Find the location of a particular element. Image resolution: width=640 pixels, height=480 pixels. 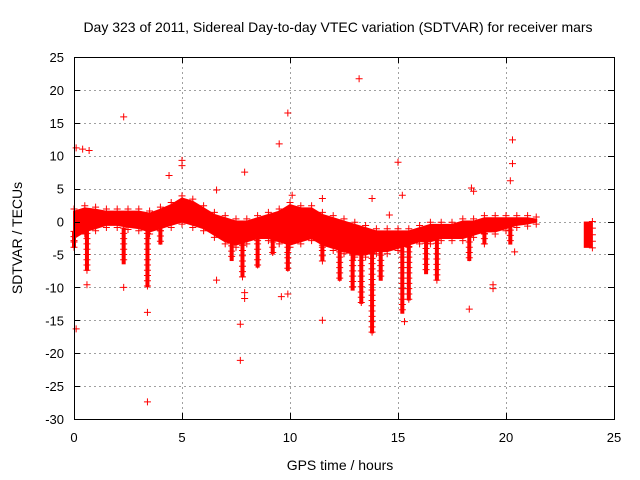

x-tick-label: 20 is located at coordinates (506, 437).